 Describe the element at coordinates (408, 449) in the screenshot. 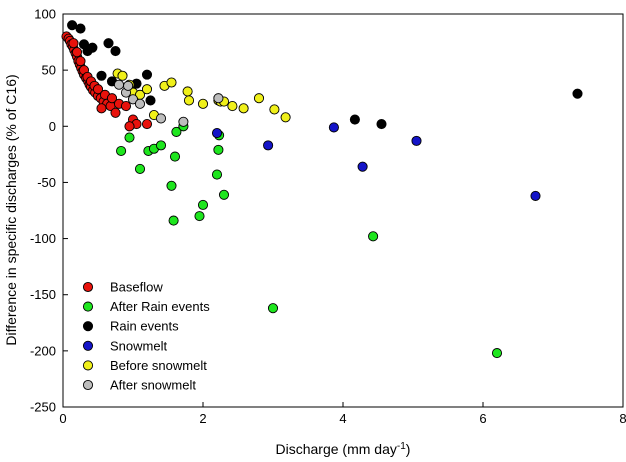

I see `x-axis-label-close: )` at that location.